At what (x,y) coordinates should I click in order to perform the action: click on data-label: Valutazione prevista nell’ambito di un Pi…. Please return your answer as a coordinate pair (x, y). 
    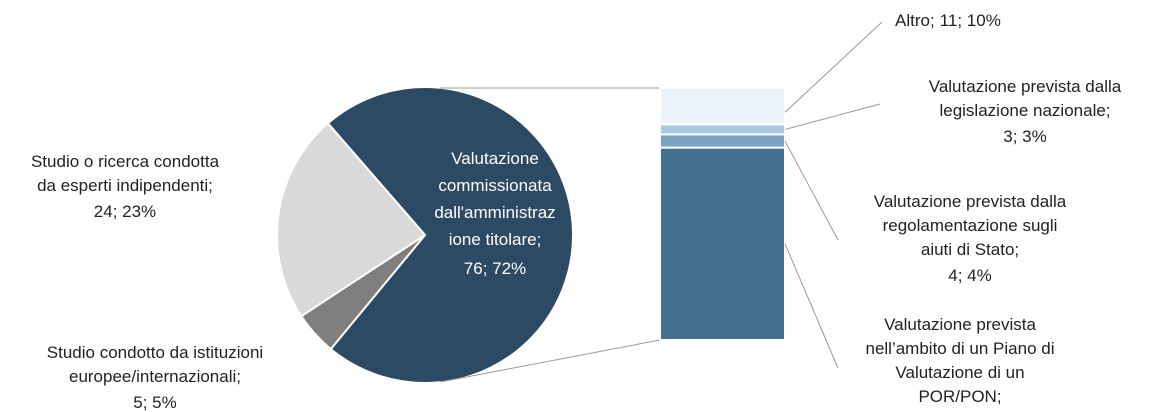
    Looking at the image, I should click on (959, 363).